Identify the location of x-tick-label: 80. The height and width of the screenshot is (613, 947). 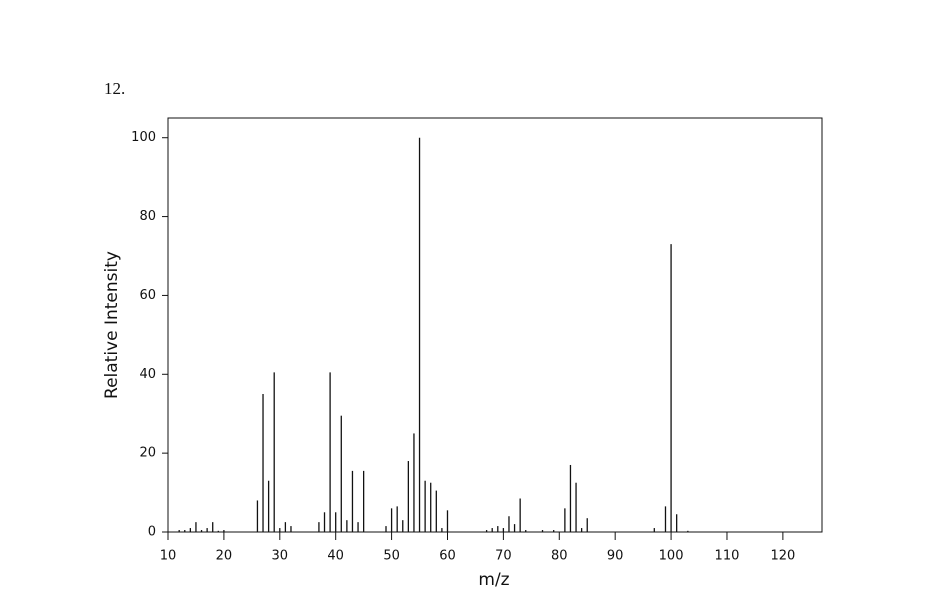
(559, 556).